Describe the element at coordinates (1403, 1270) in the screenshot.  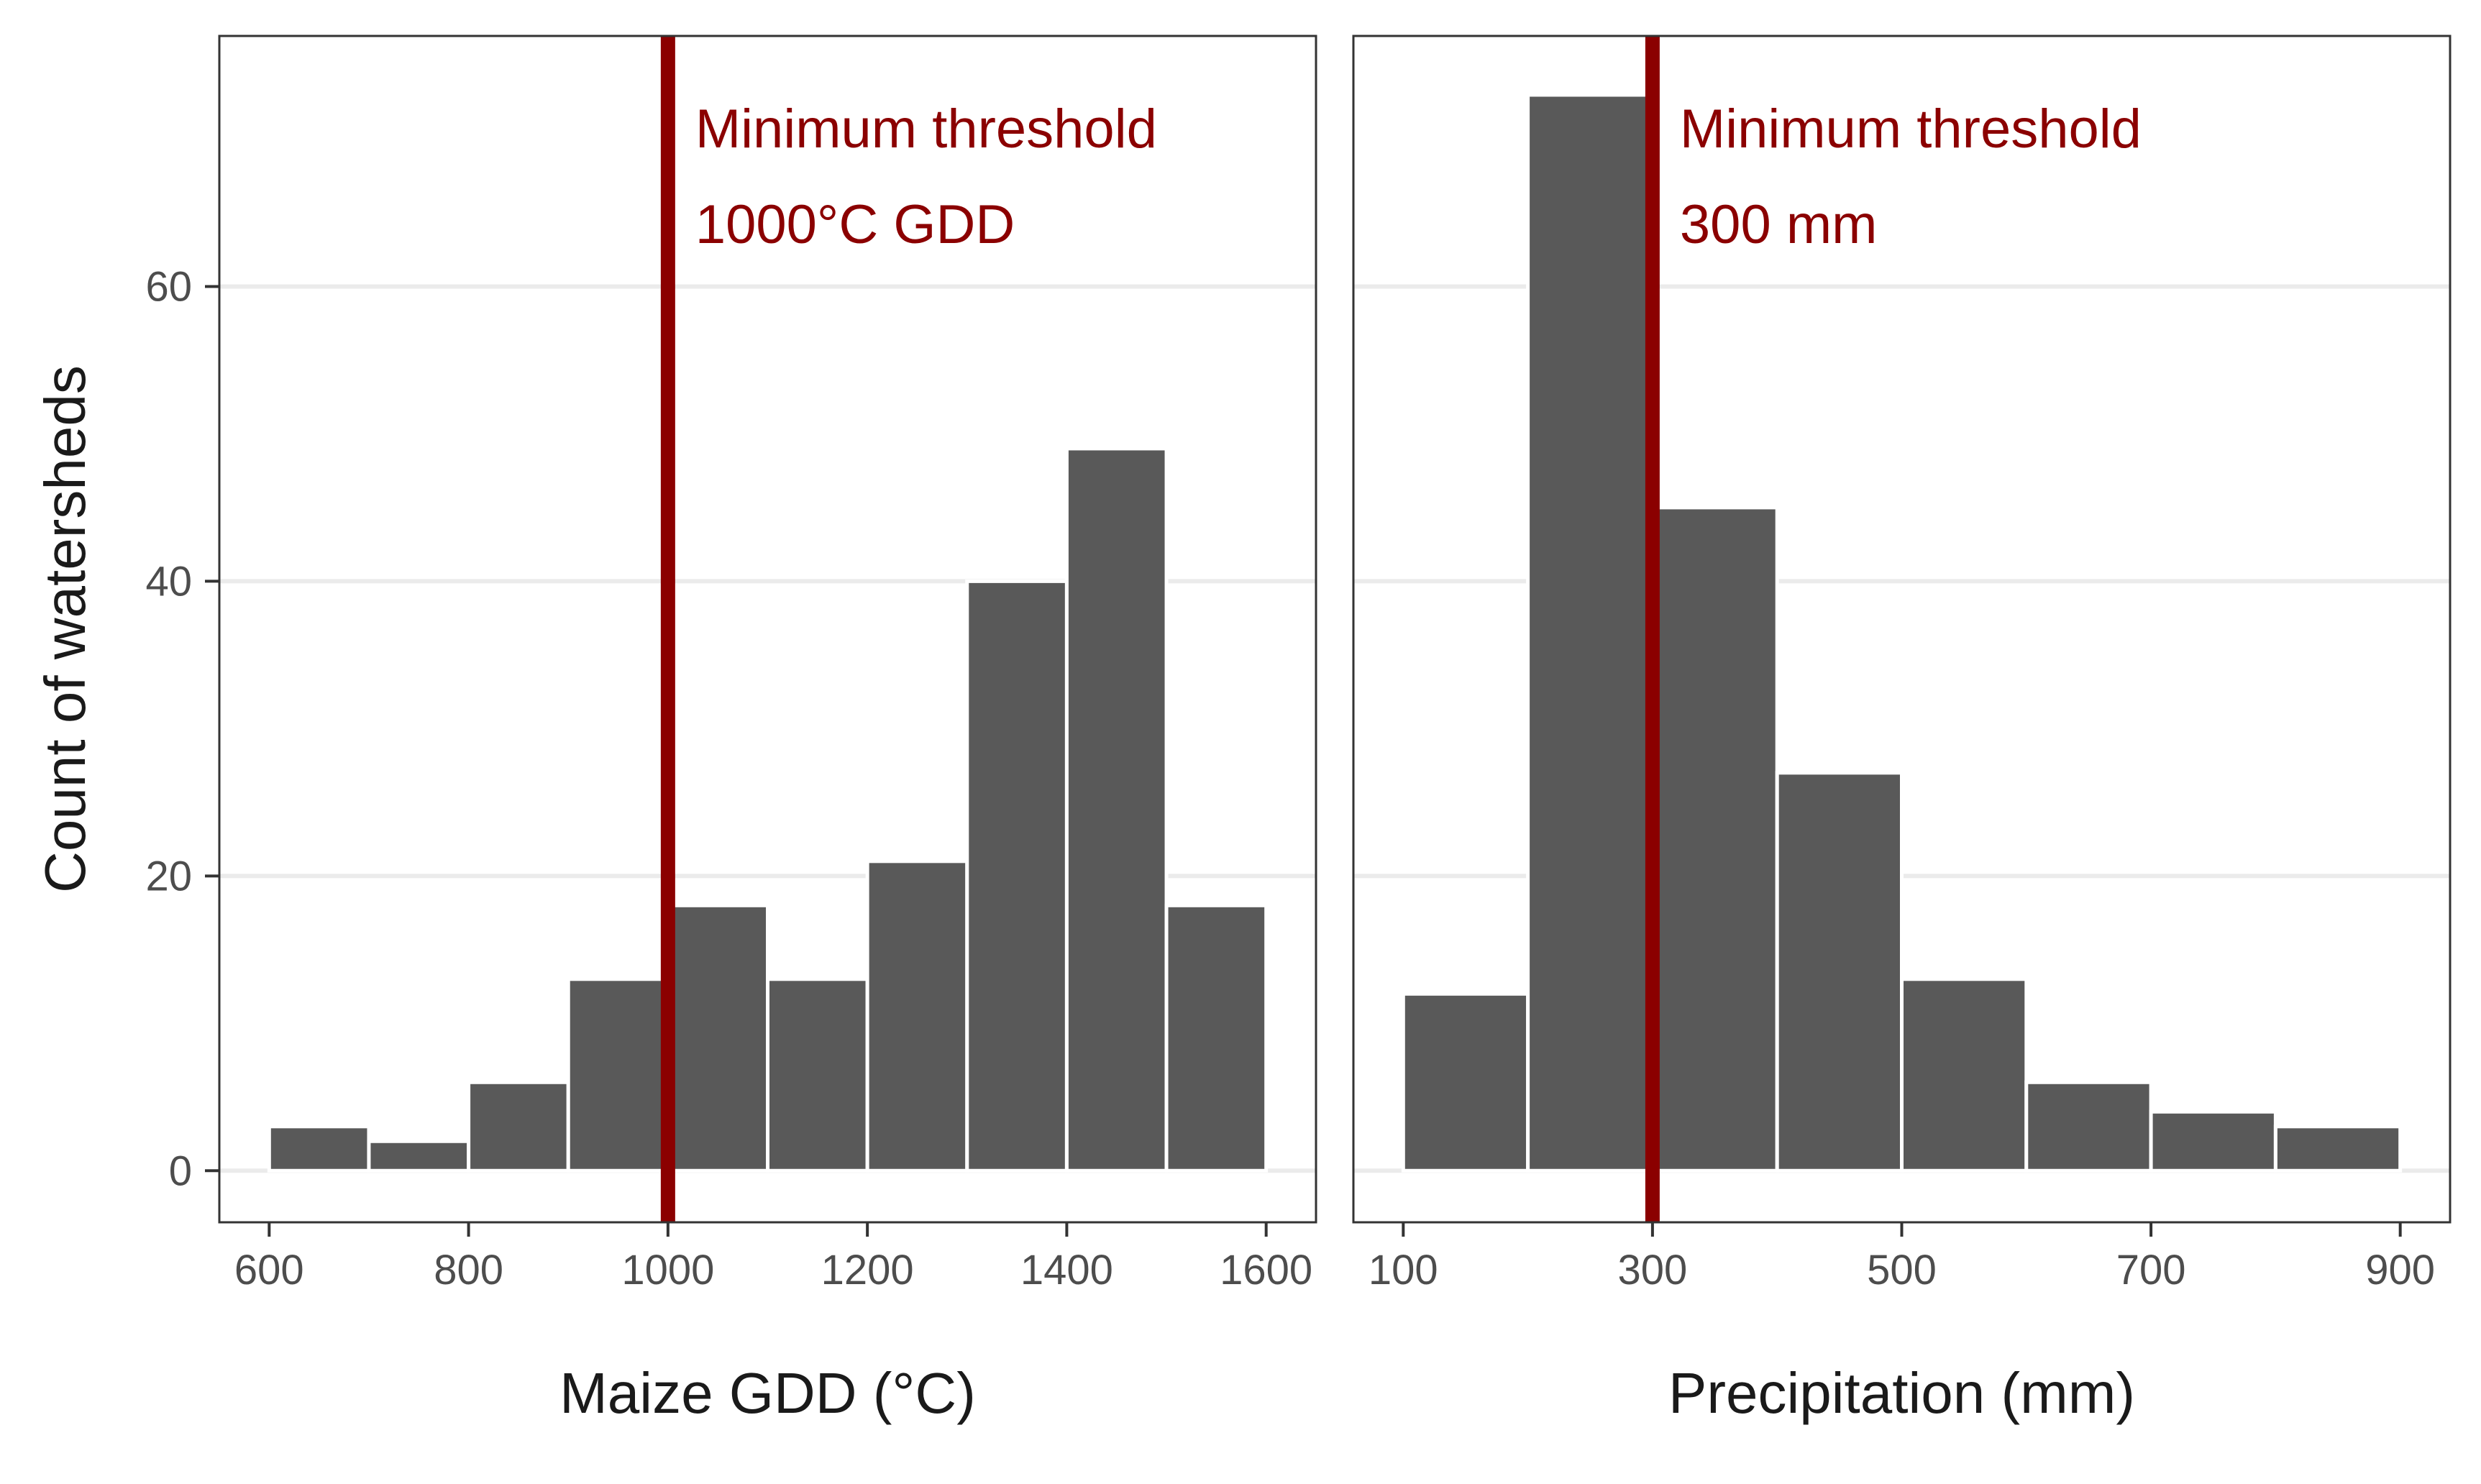
I see `x-tick-label: 100` at that location.